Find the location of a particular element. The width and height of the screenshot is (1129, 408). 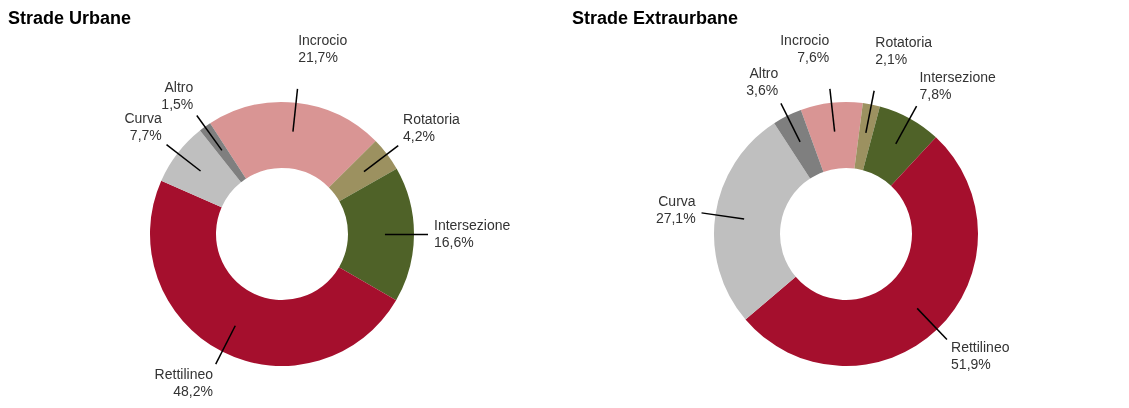

data-label: 1,5% is located at coordinates (177, 103).